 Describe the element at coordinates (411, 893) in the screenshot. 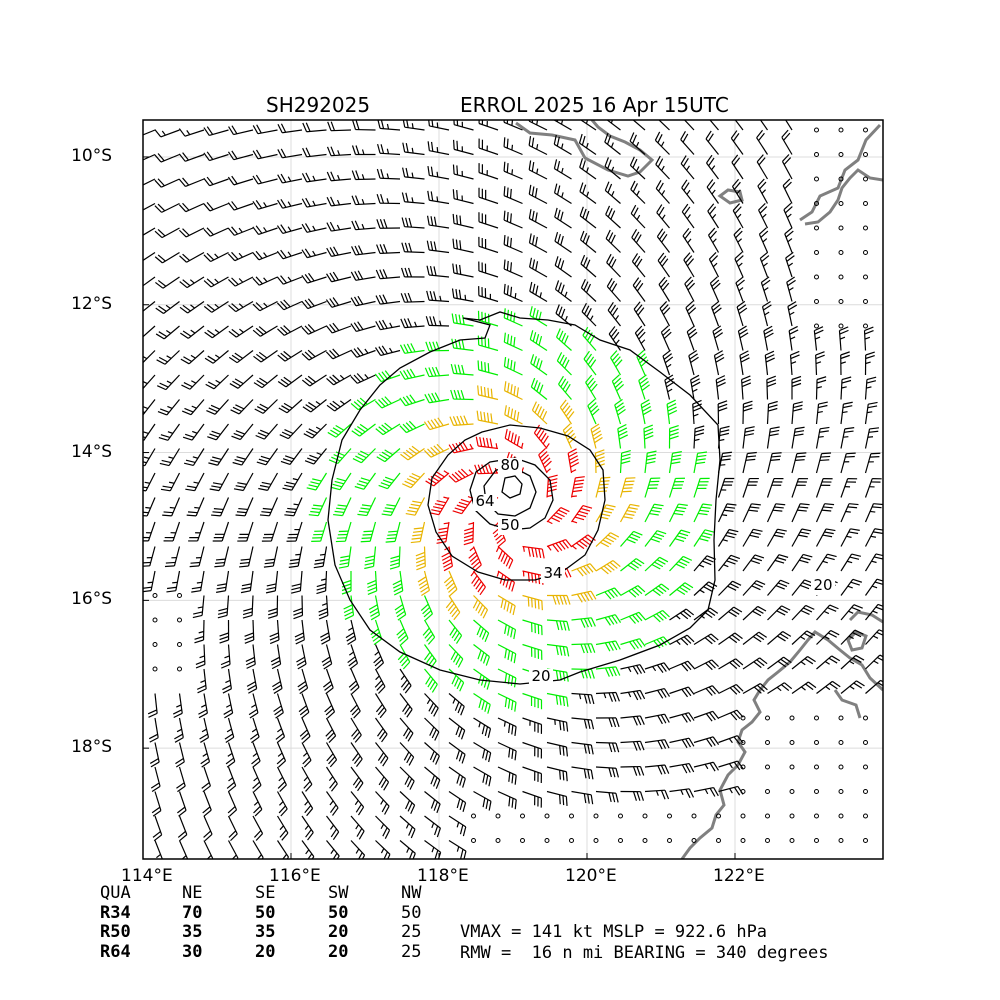

I see `table-header-cell: NW` at that location.